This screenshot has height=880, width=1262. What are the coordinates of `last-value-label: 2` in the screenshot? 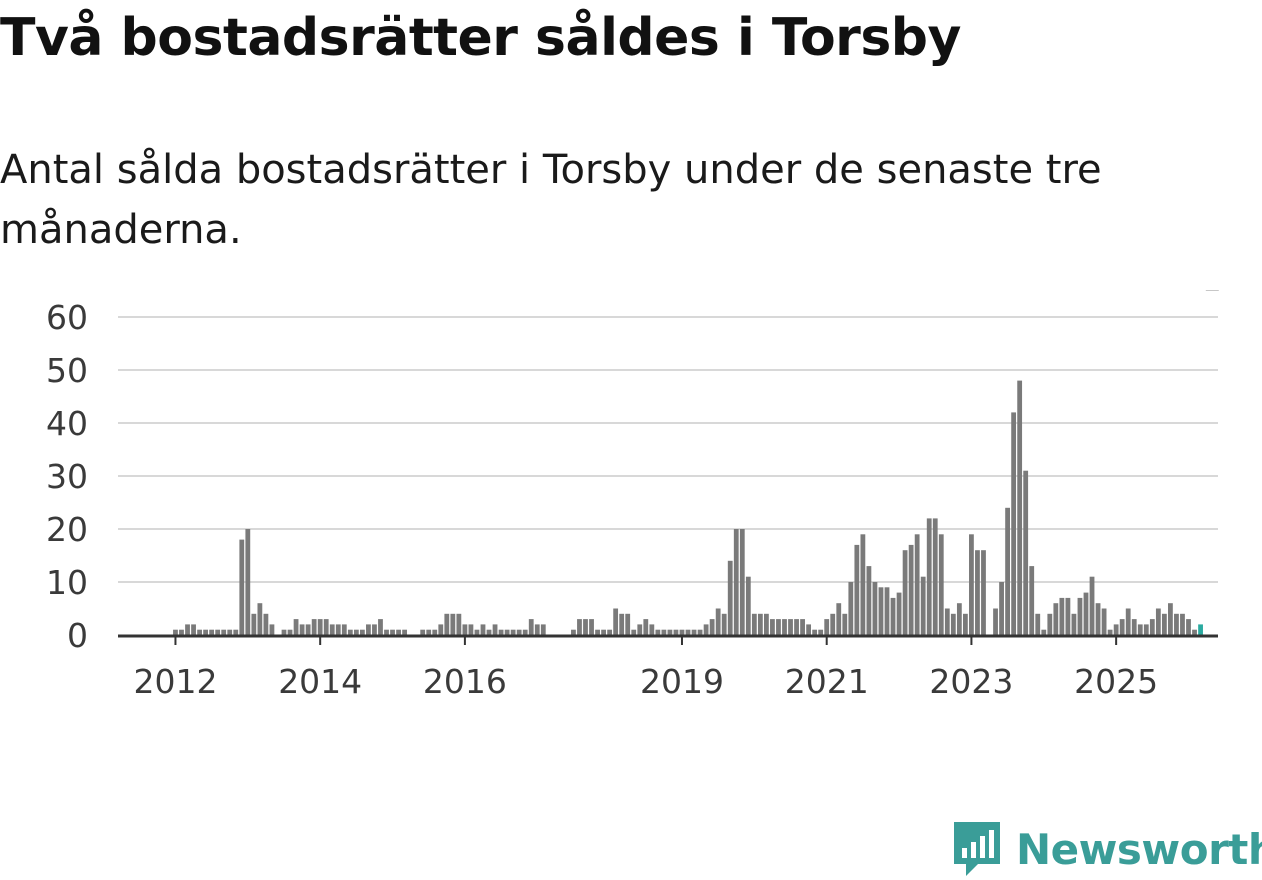 It's located at (1213, 293).